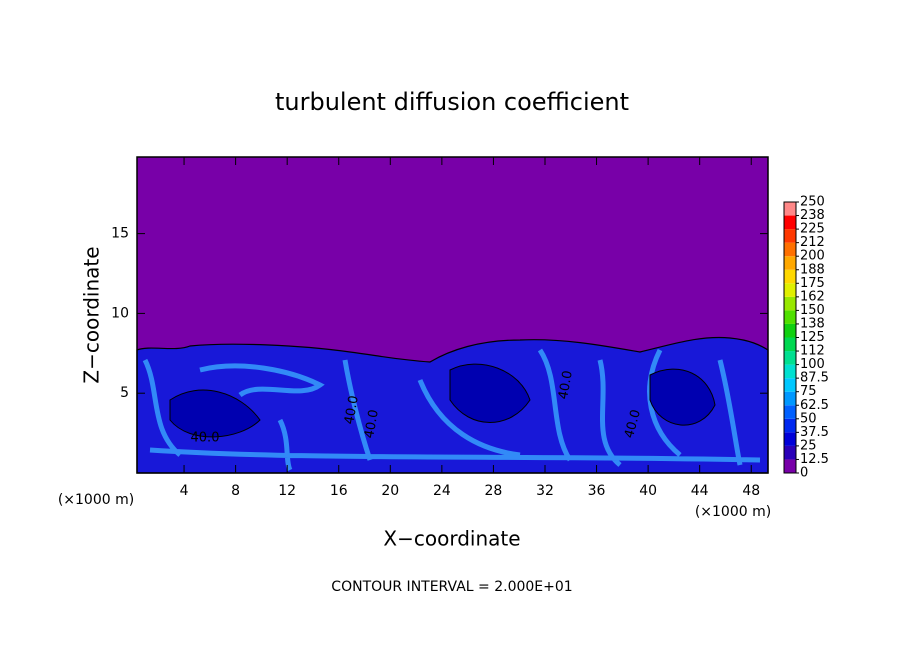  I want to click on colorbar-label: 200, so click(812, 256).